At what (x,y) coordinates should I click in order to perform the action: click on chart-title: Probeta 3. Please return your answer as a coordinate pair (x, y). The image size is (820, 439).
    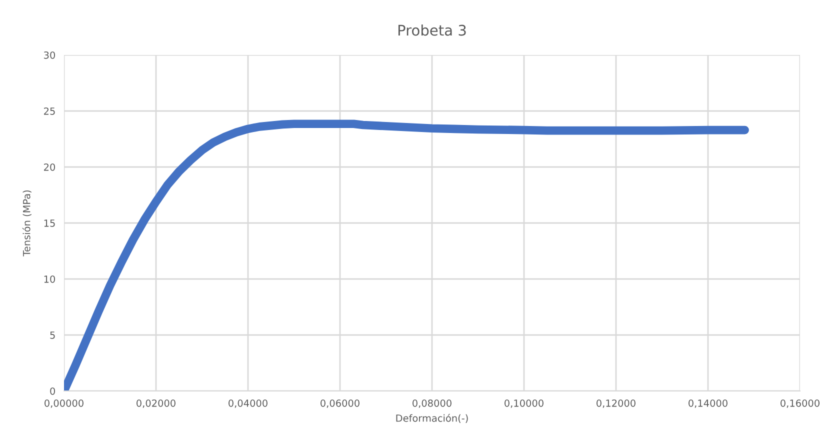
    Looking at the image, I should click on (432, 30).